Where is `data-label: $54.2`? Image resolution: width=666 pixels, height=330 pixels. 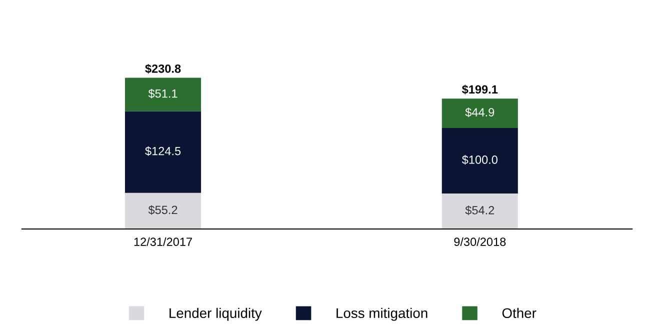 data-label: $54.2 is located at coordinates (479, 211).